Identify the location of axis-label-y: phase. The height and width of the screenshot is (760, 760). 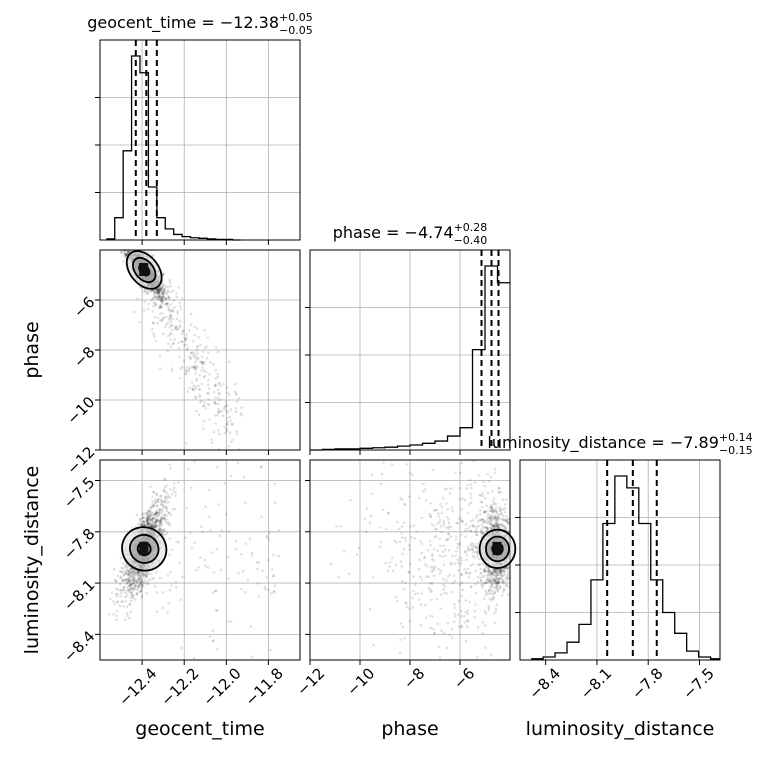
(32, 349).